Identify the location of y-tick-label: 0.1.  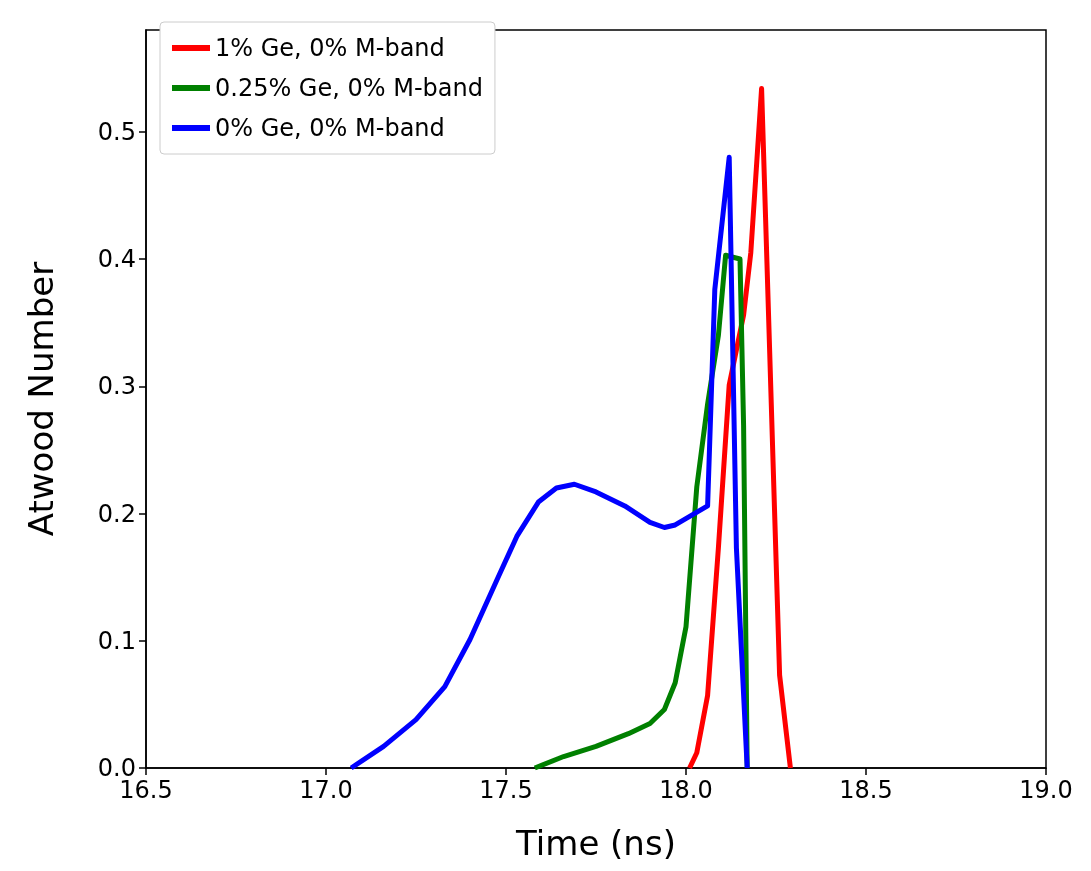
(116, 640).